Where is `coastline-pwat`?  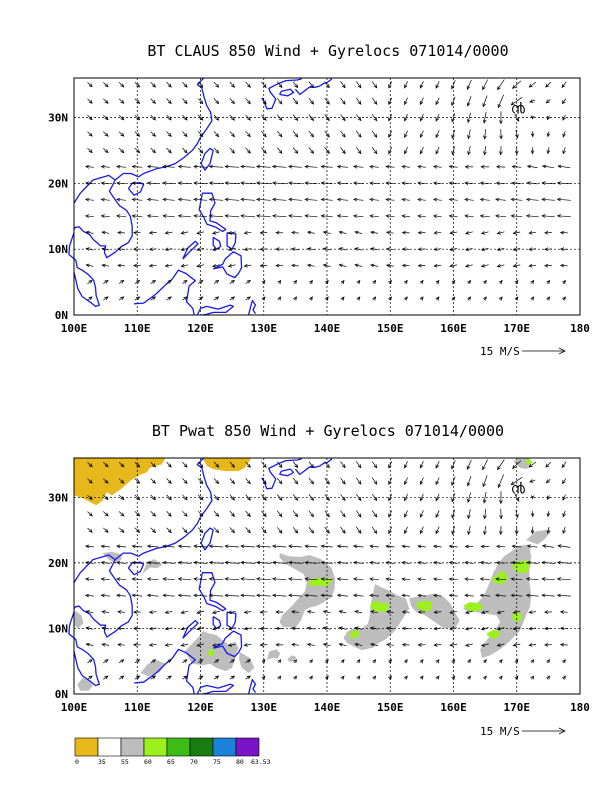
coastline-pwat is located at coordinates (200, 576).